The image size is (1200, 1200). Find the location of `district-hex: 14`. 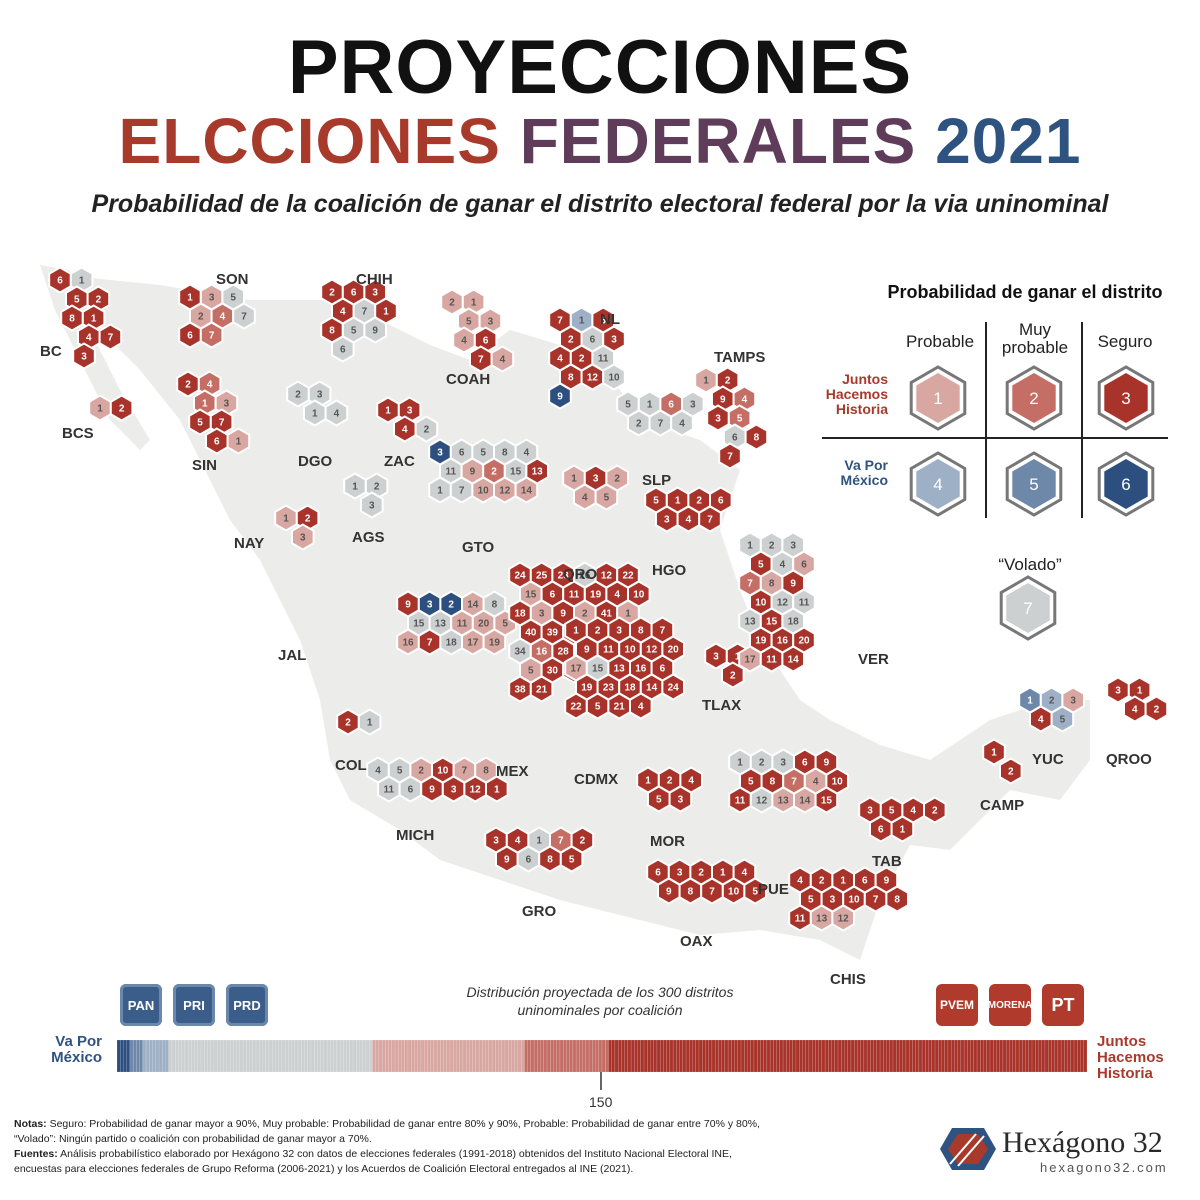

district-hex: 14 is located at coordinates (793, 659).